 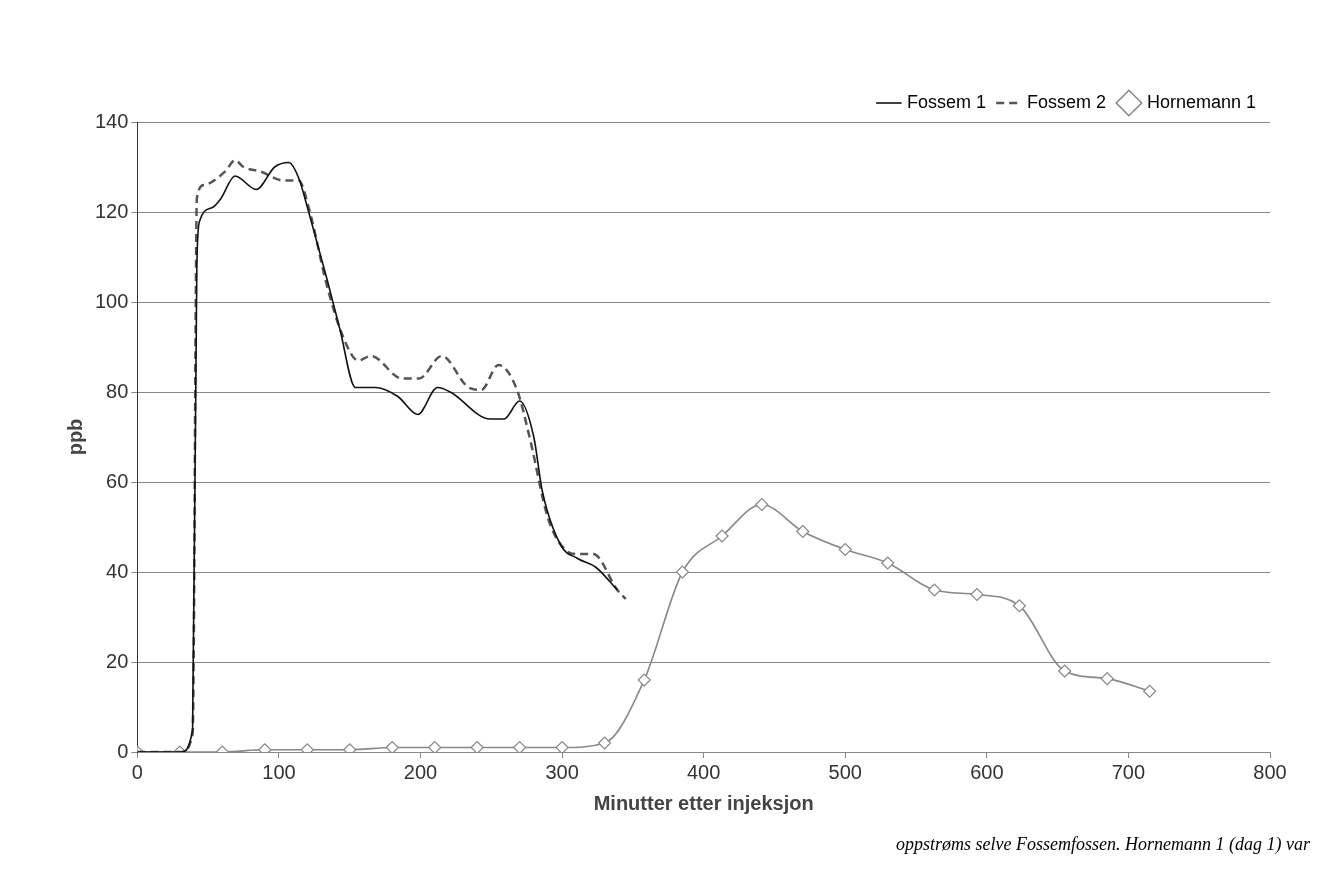 I want to click on x-tick-label: 200, so click(x=420, y=771).